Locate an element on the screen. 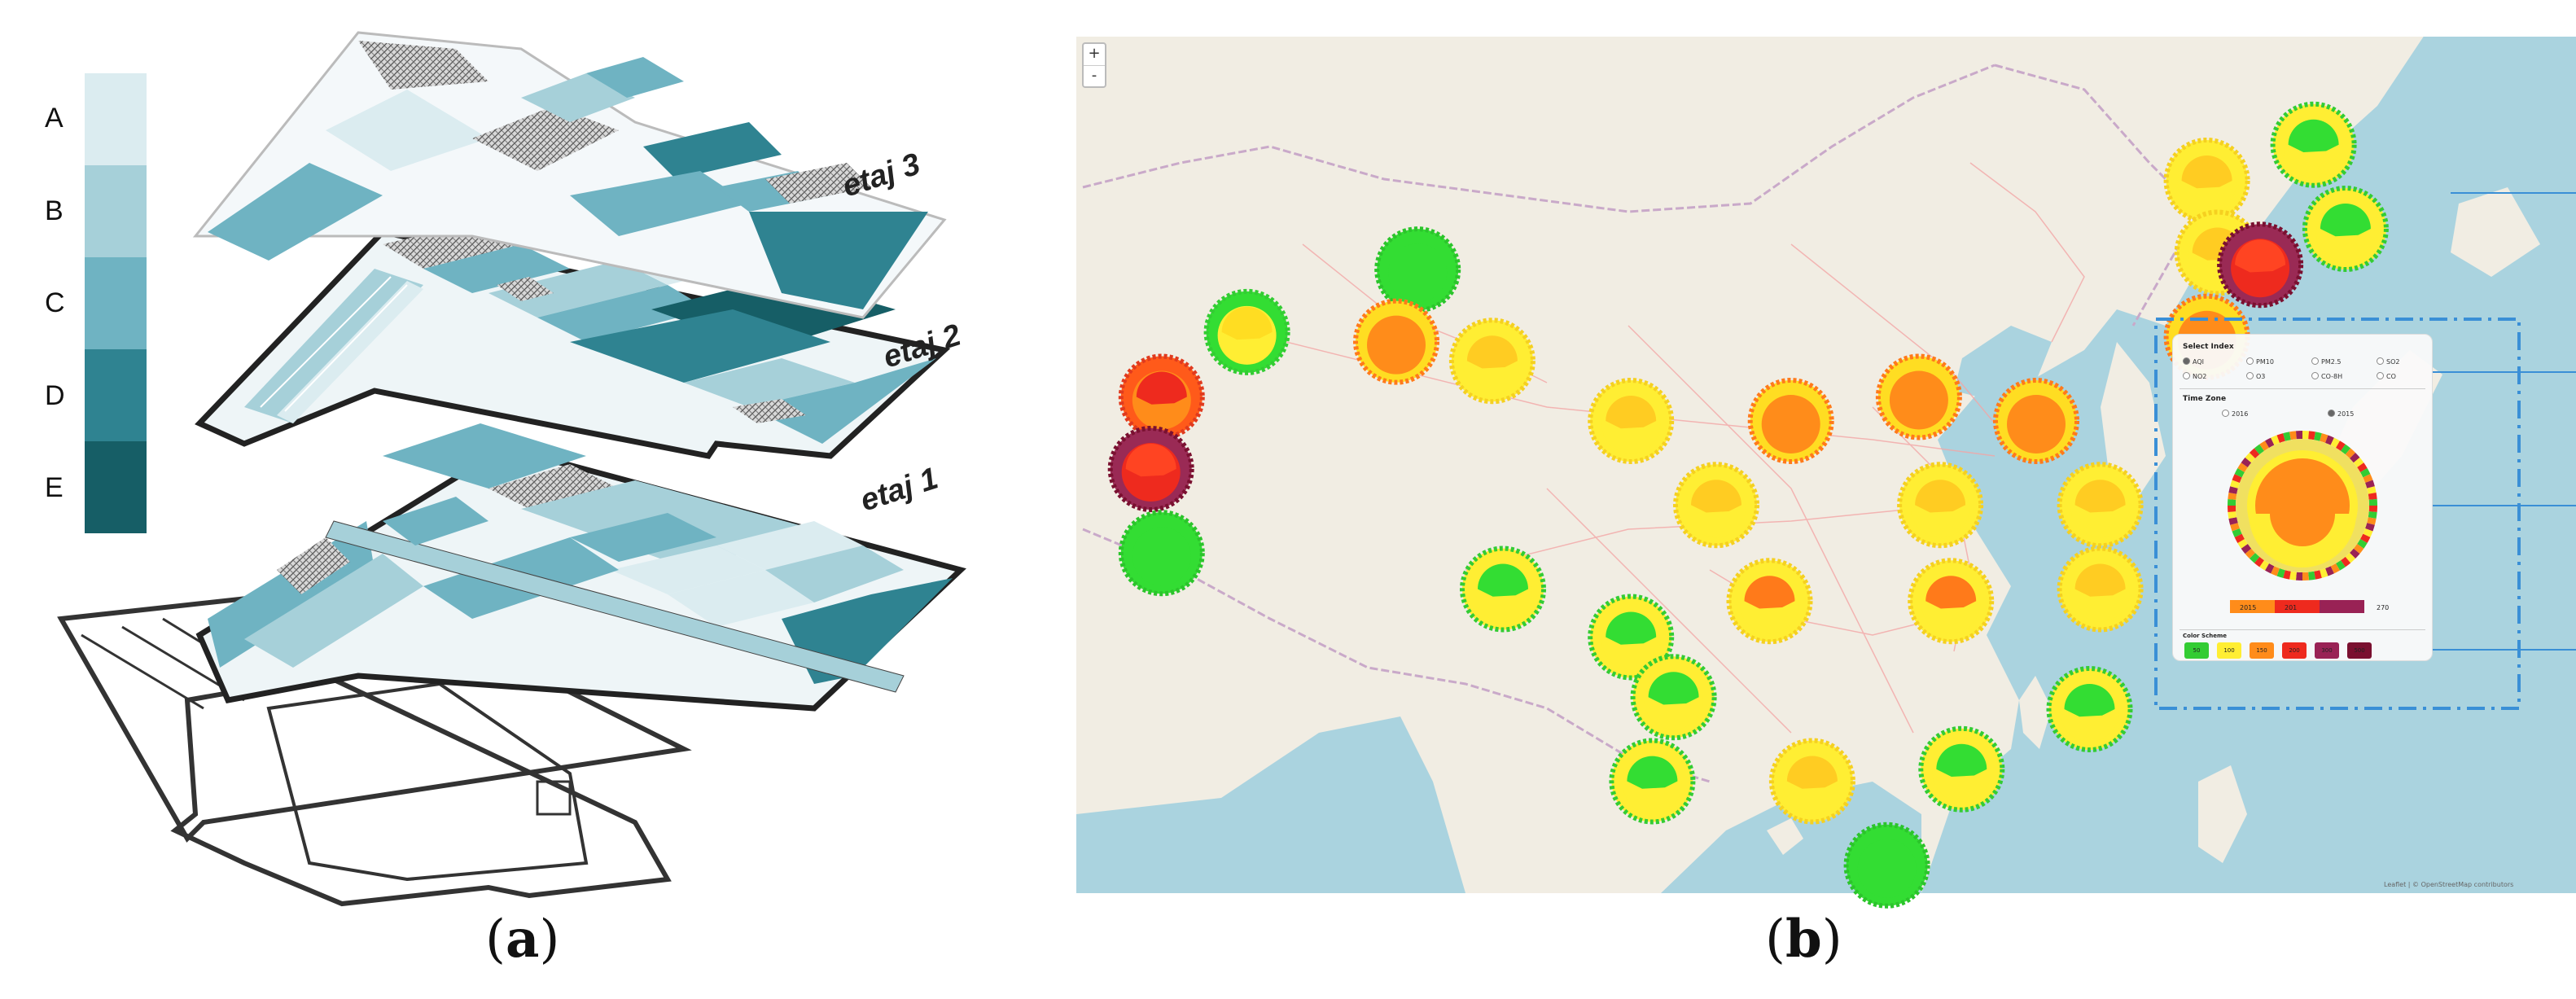  color-scheme-box: 150 is located at coordinates (2262, 650).